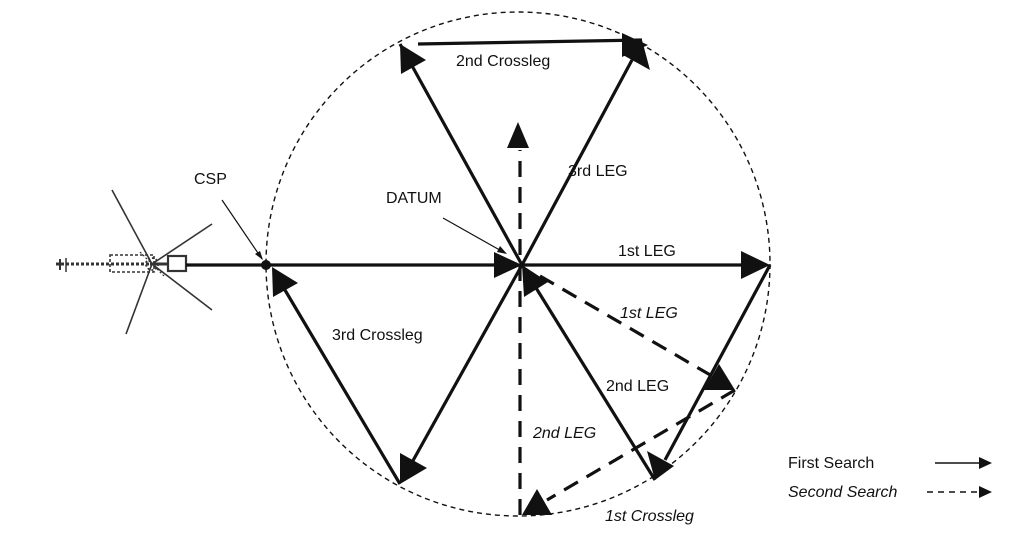 Image resolution: width=1028 pixels, height=549 pixels. Describe the element at coordinates (637, 386) in the screenshot. I see `second-leg-label: 2nd LEG` at that location.